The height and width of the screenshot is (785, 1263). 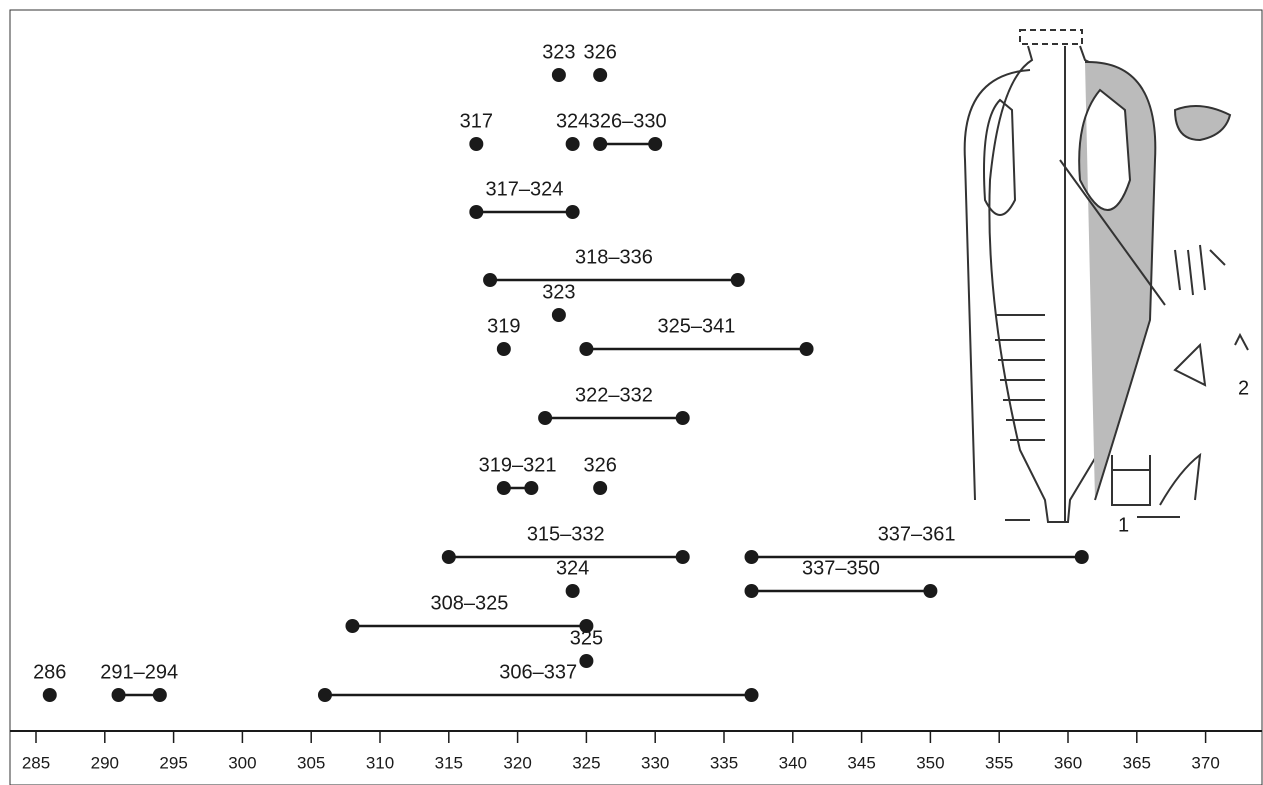 I want to click on x-tick-label: 335, so click(x=724, y=762).